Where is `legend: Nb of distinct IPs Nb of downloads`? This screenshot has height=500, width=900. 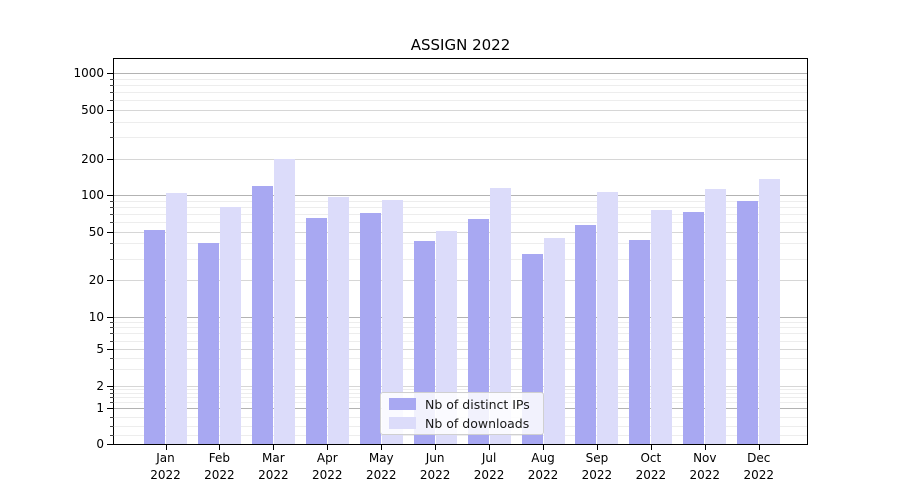
legend: Nb of distinct IPs Nb of downloads is located at coordinates (462, 413).